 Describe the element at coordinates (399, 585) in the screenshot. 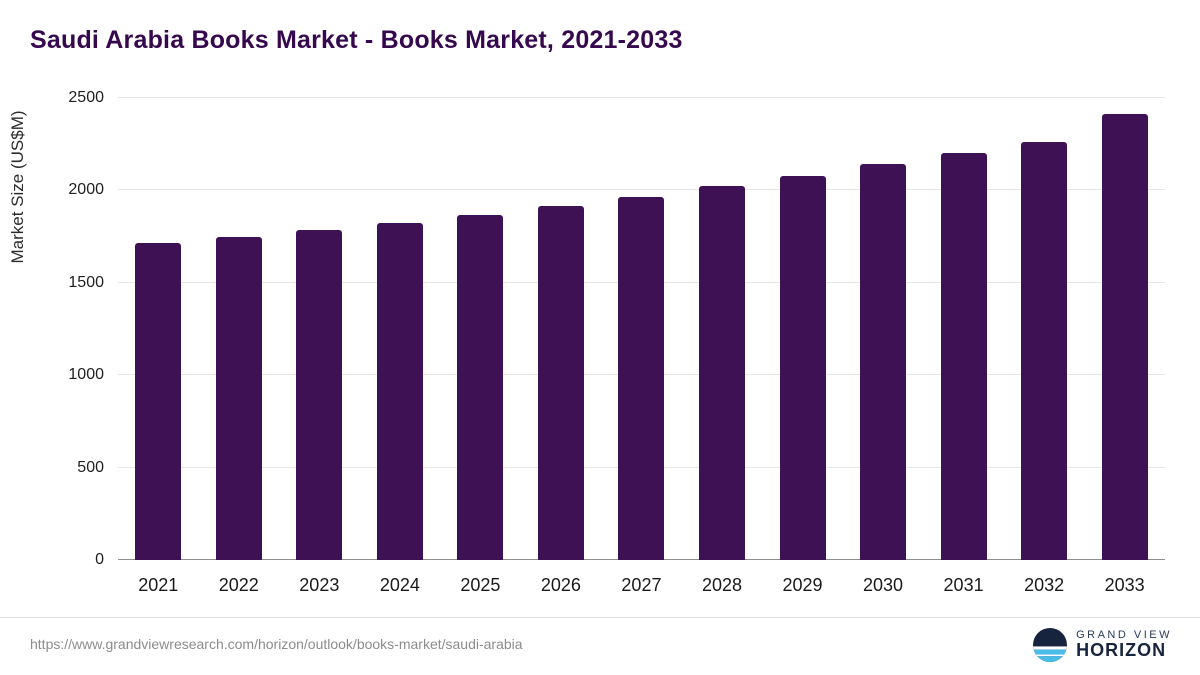

I see `x-tick-label: 2024` at that location.